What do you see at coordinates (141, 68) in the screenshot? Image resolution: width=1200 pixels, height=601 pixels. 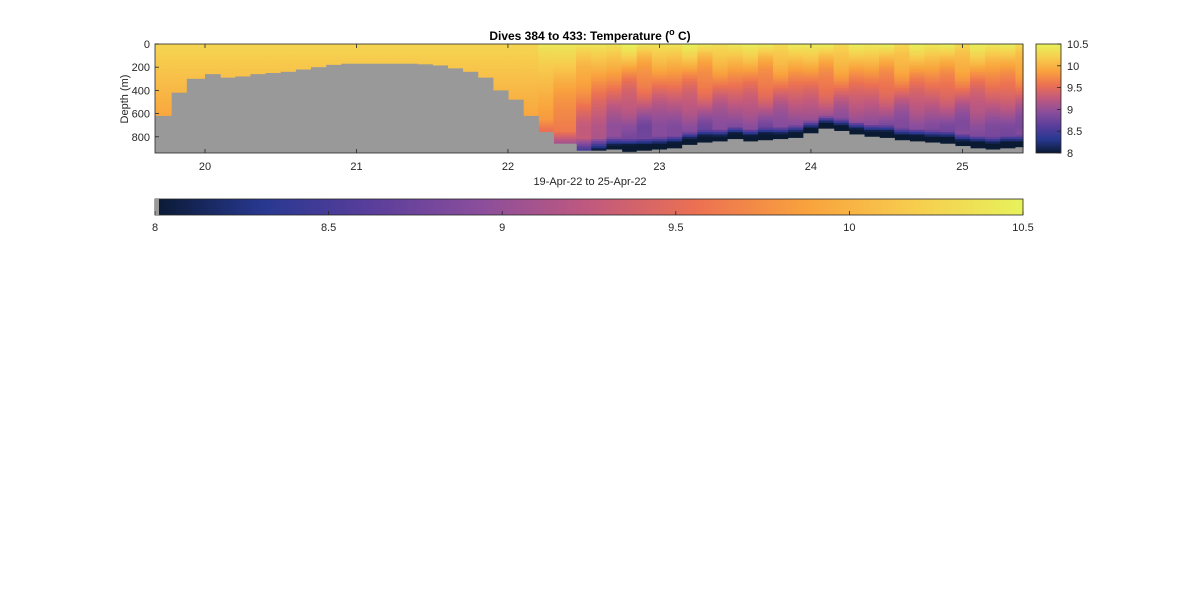 I see `y-tick-label: 200` at bounding box center [141, 68].